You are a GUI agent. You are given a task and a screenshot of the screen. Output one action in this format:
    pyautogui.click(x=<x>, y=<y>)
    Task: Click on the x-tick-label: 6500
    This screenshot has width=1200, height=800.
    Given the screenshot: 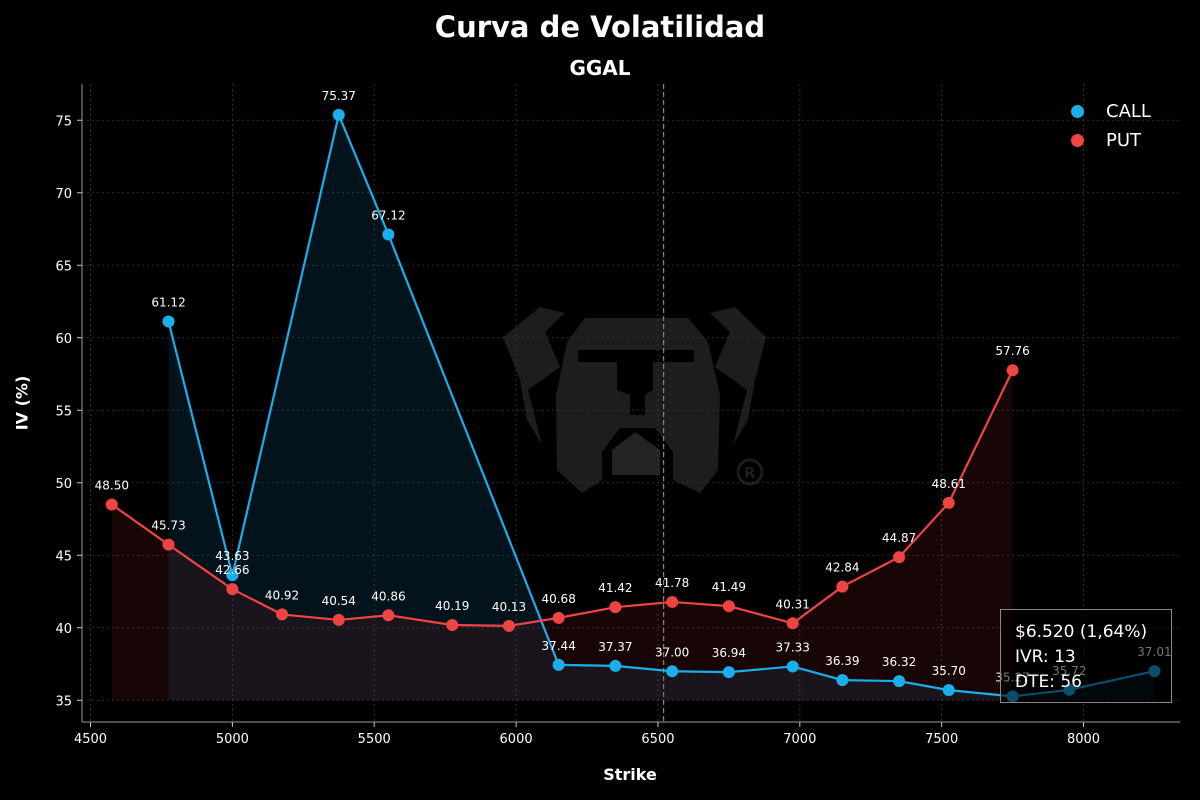 What is the action you would take?
    pyautogui.click(x=657, y=739)
    